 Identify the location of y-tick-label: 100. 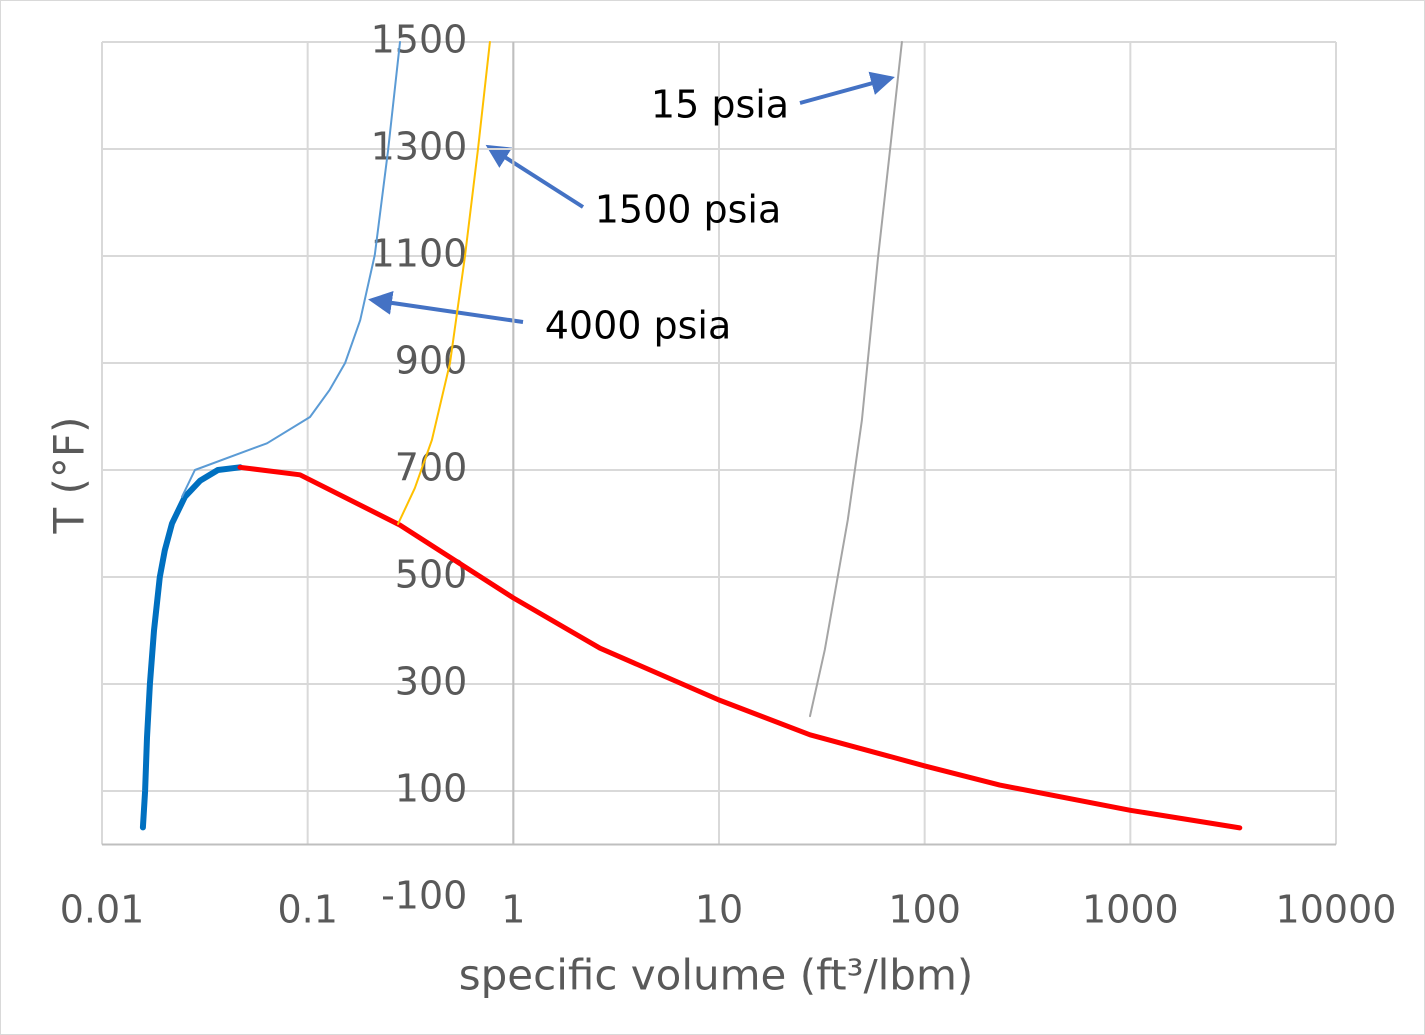
(431, 789).